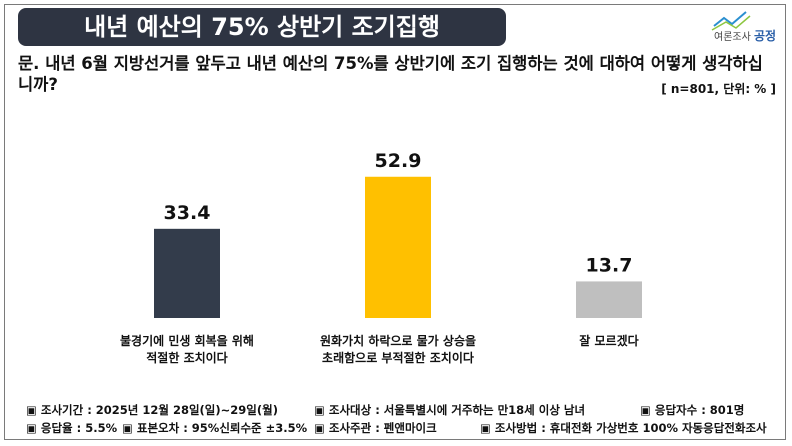  Describe the element at coordinates (692, 410) in the screenshot. I see `footer-sample: ▣ 응답자수 : 801명` at that location.